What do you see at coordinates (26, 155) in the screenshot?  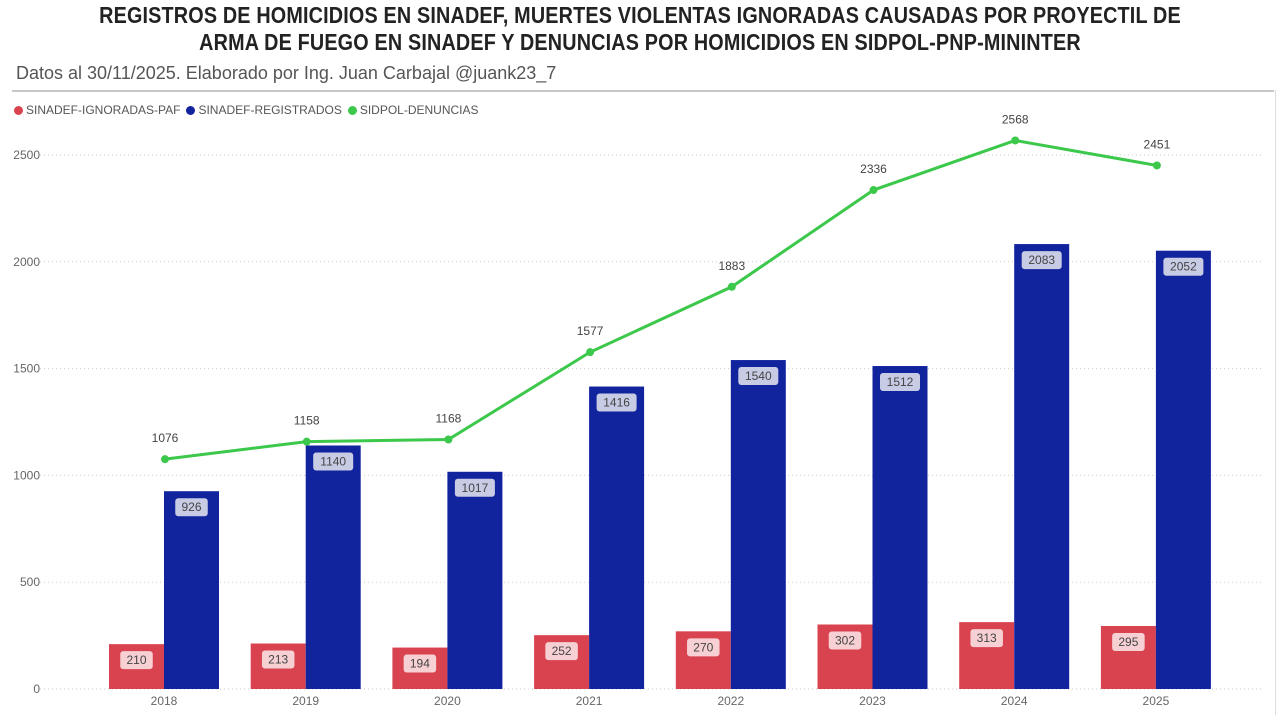 I see `y-tick-label: 2500` at bounding box center [26, 155].